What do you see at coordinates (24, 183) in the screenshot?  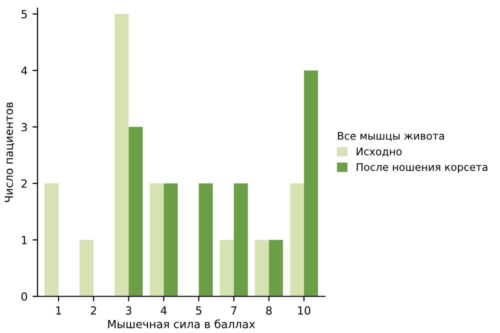 I see `y-tick-label: 2` at bounding box center [24, 183].